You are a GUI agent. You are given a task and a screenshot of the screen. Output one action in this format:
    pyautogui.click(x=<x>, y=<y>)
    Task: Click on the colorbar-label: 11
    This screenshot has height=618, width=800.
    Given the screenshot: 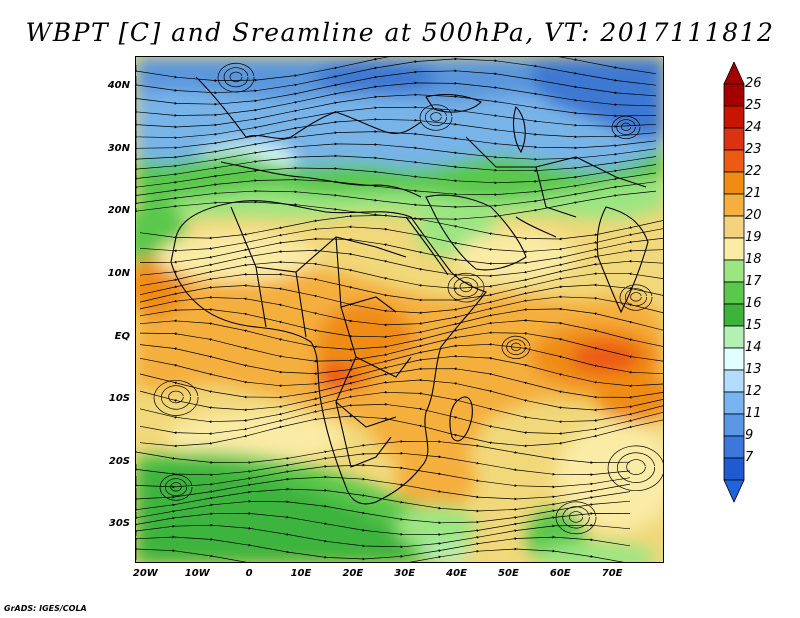 What is the action you would take?
    pyautogui.click(x=753, y=413)
    